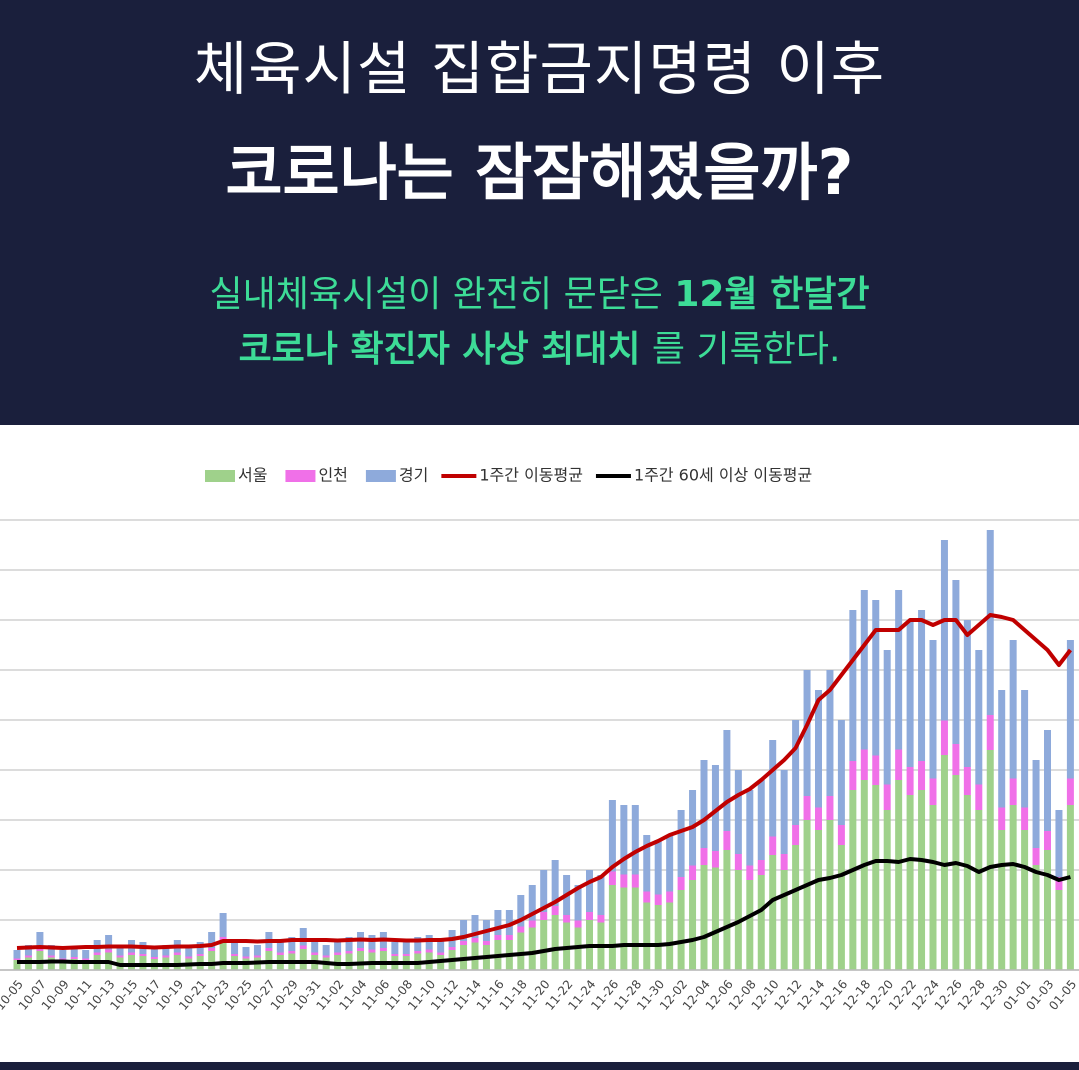  I want to click on title-line: 코로나는 잠잠해졌을까?, so click(539, 172).